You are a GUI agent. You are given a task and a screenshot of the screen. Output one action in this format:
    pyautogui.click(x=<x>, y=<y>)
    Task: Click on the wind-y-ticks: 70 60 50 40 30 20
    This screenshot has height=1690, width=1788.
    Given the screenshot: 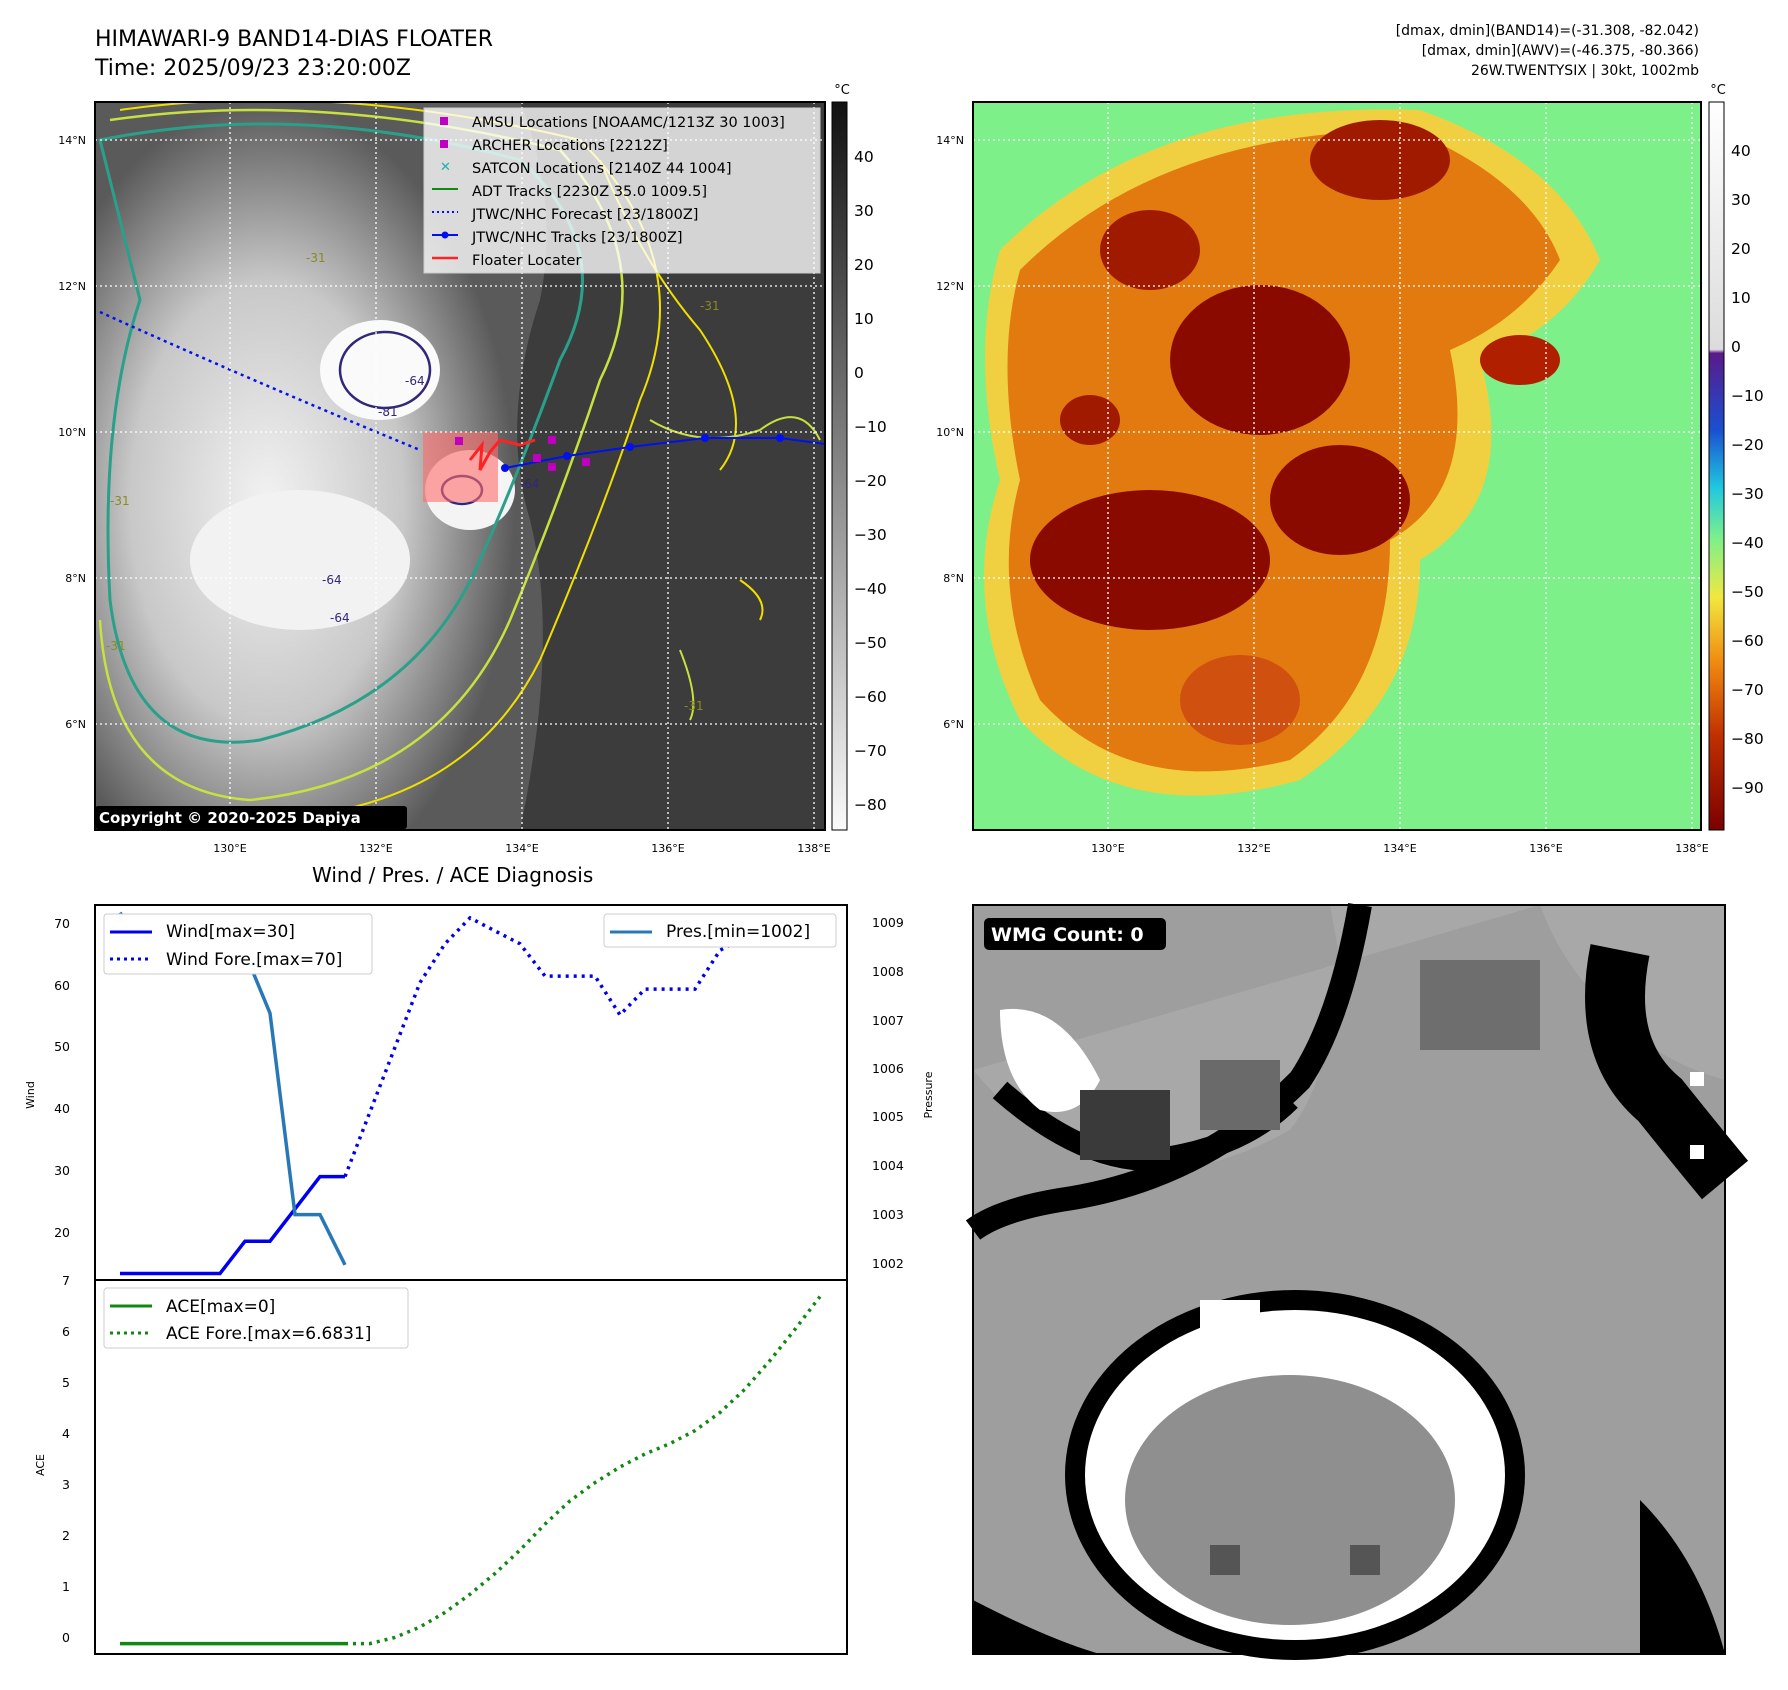 What is the action you would take?
    pyautogui.click(x=62, y=1078)
    